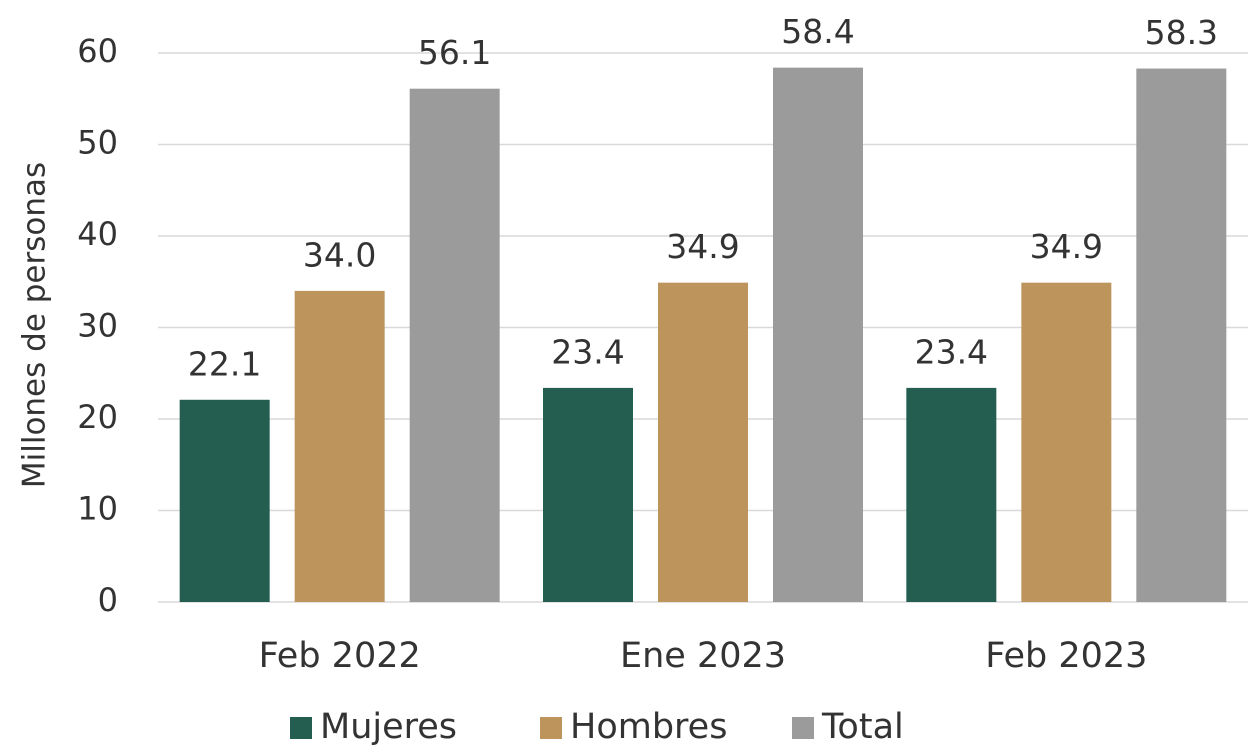 The image size is (1248, 749). I want to click on x-tick-label: Ene 2023, so click(703, 656).